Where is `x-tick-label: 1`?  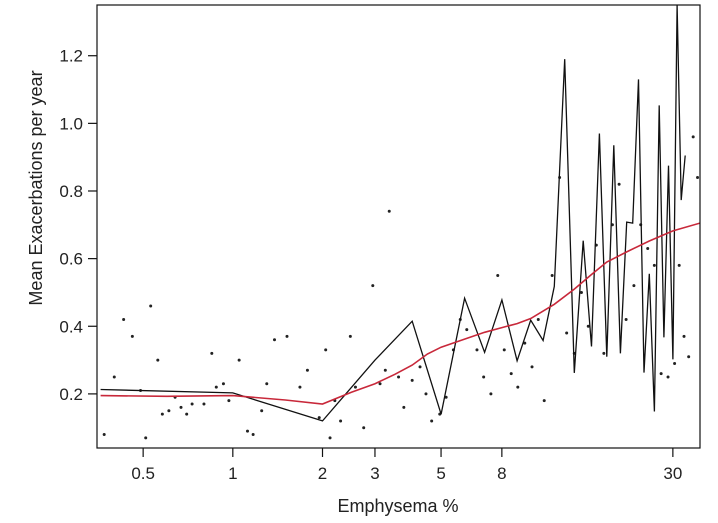 x-tick-label: 1 is located at coordinates (232, 473).